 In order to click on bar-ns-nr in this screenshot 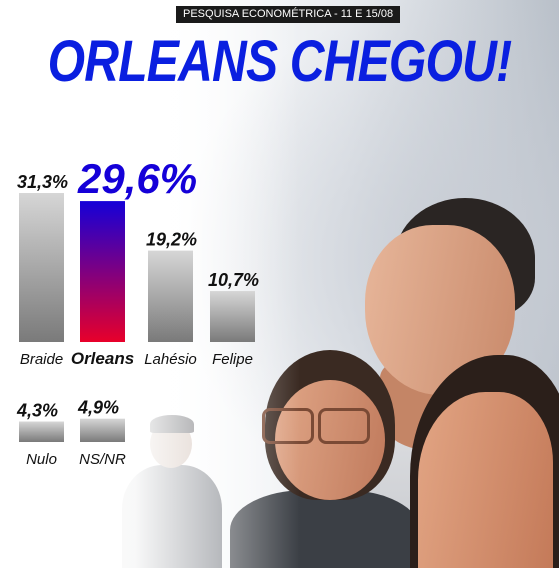, I will do `click(102, 430)`.